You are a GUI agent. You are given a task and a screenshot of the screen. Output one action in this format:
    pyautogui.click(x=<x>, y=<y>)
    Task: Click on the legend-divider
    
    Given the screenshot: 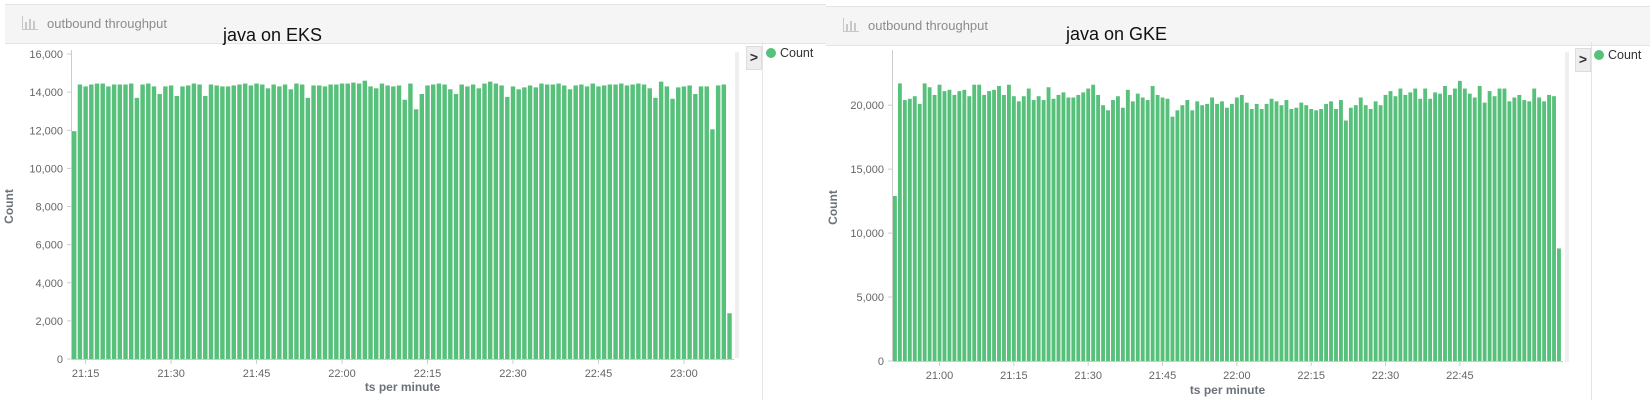 What is the action you would take?
    pyautogui.click(x=762, y=221)
    